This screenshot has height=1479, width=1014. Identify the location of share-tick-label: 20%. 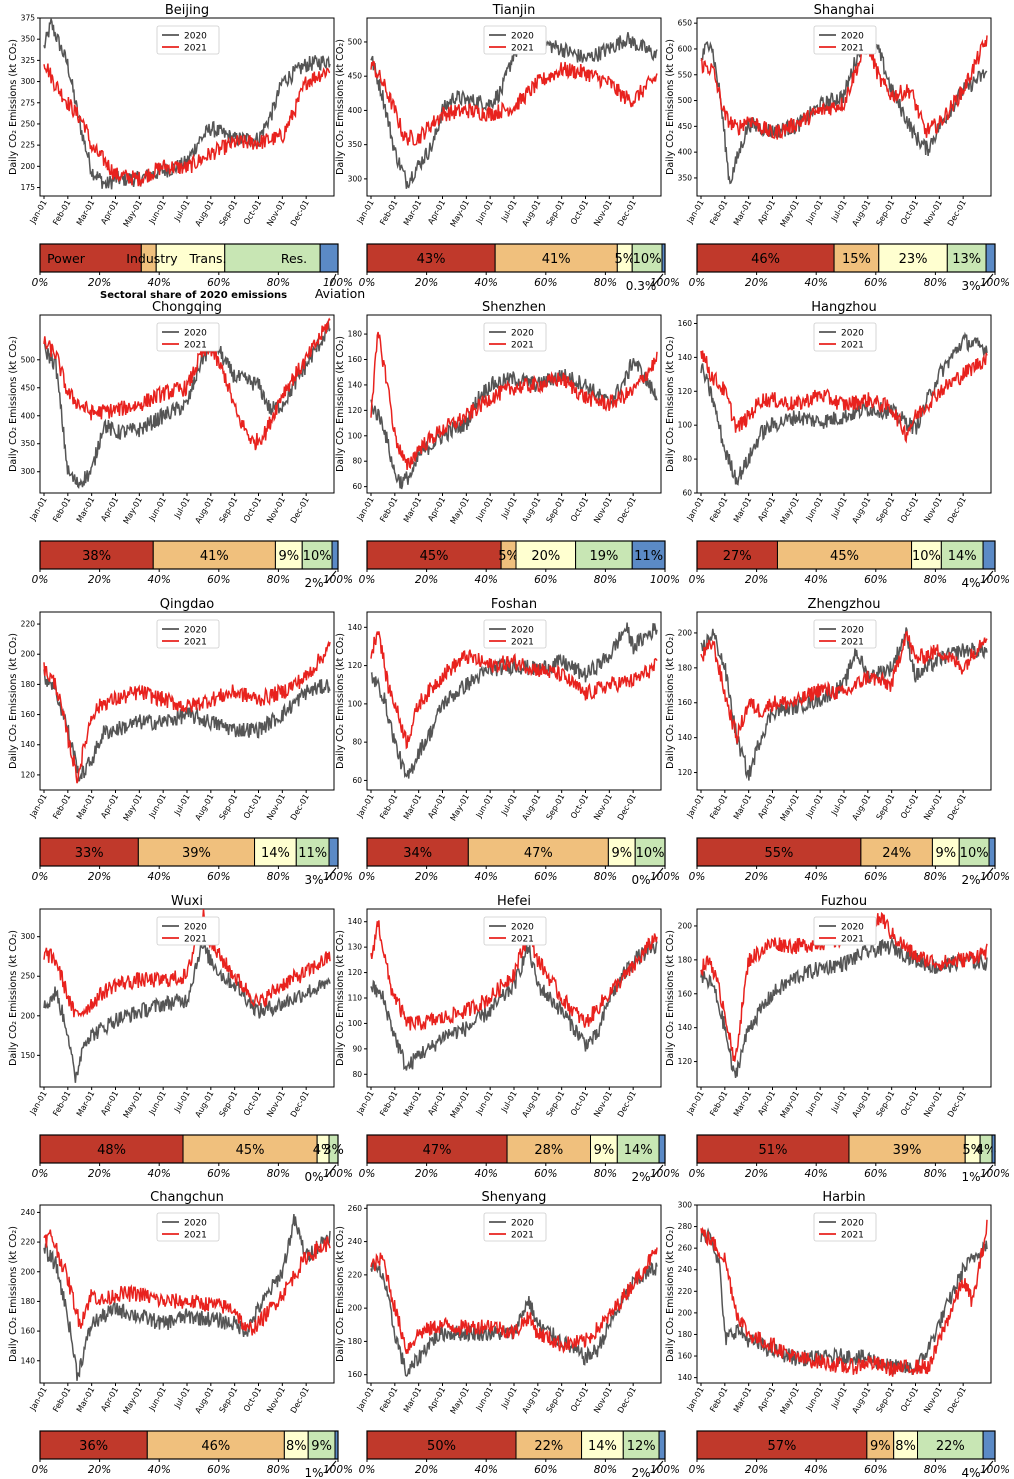
(426, 1470).